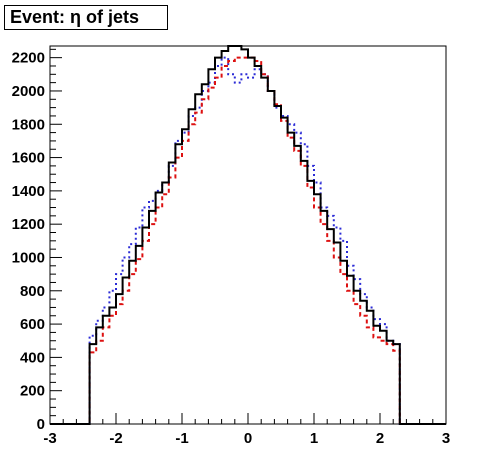 The image size is (496, 472). Describe the element at coordinates (181, 438) in the screenshot. I see `x-tick-label: -1` at that location.